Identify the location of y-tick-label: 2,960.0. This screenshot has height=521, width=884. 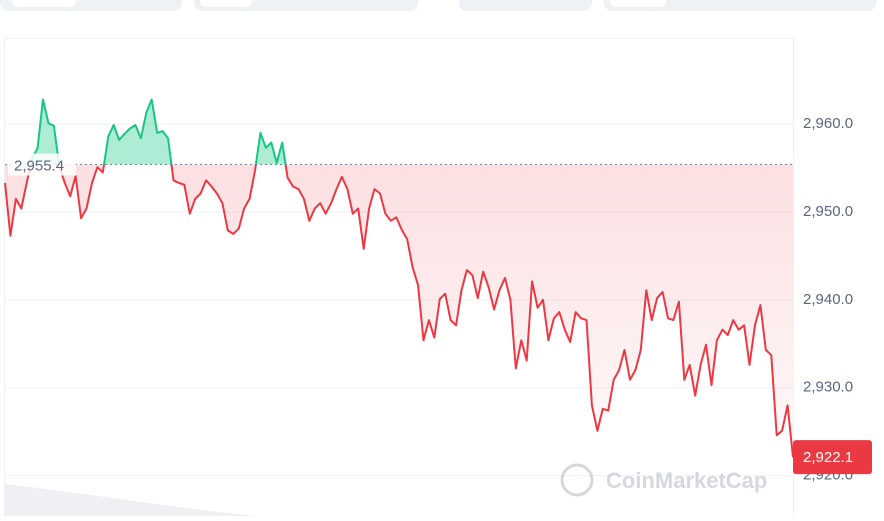
(828, 123).